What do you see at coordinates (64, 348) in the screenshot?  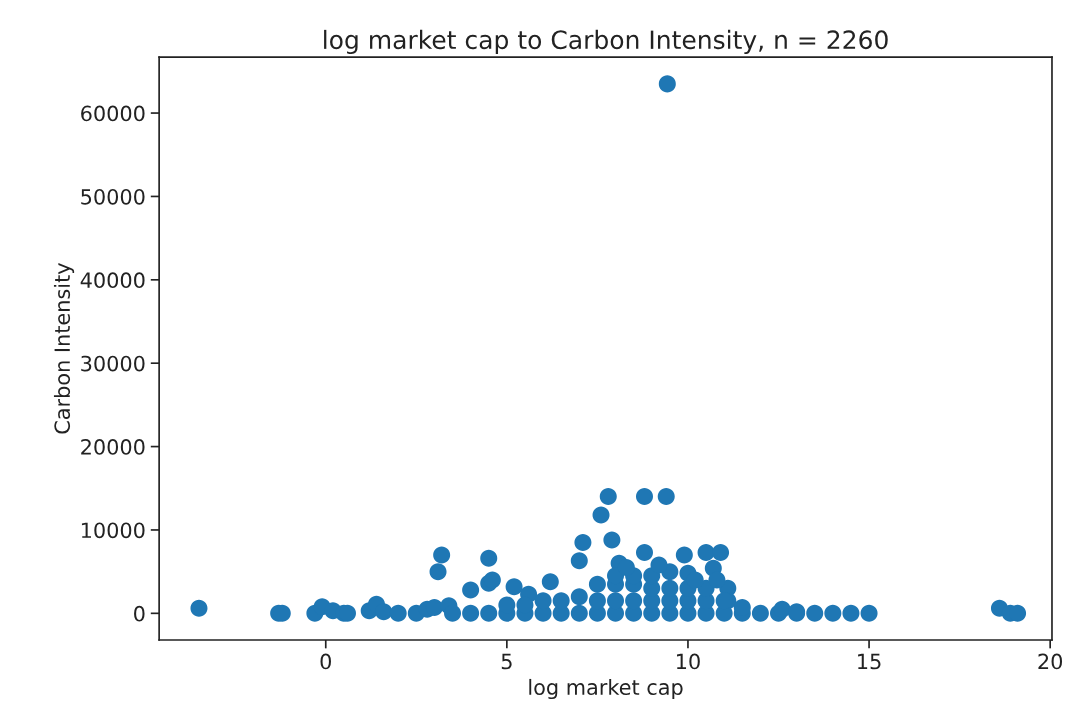 I see `y-axis-title: Carbon Intensity` at bounding box center [64, 348].